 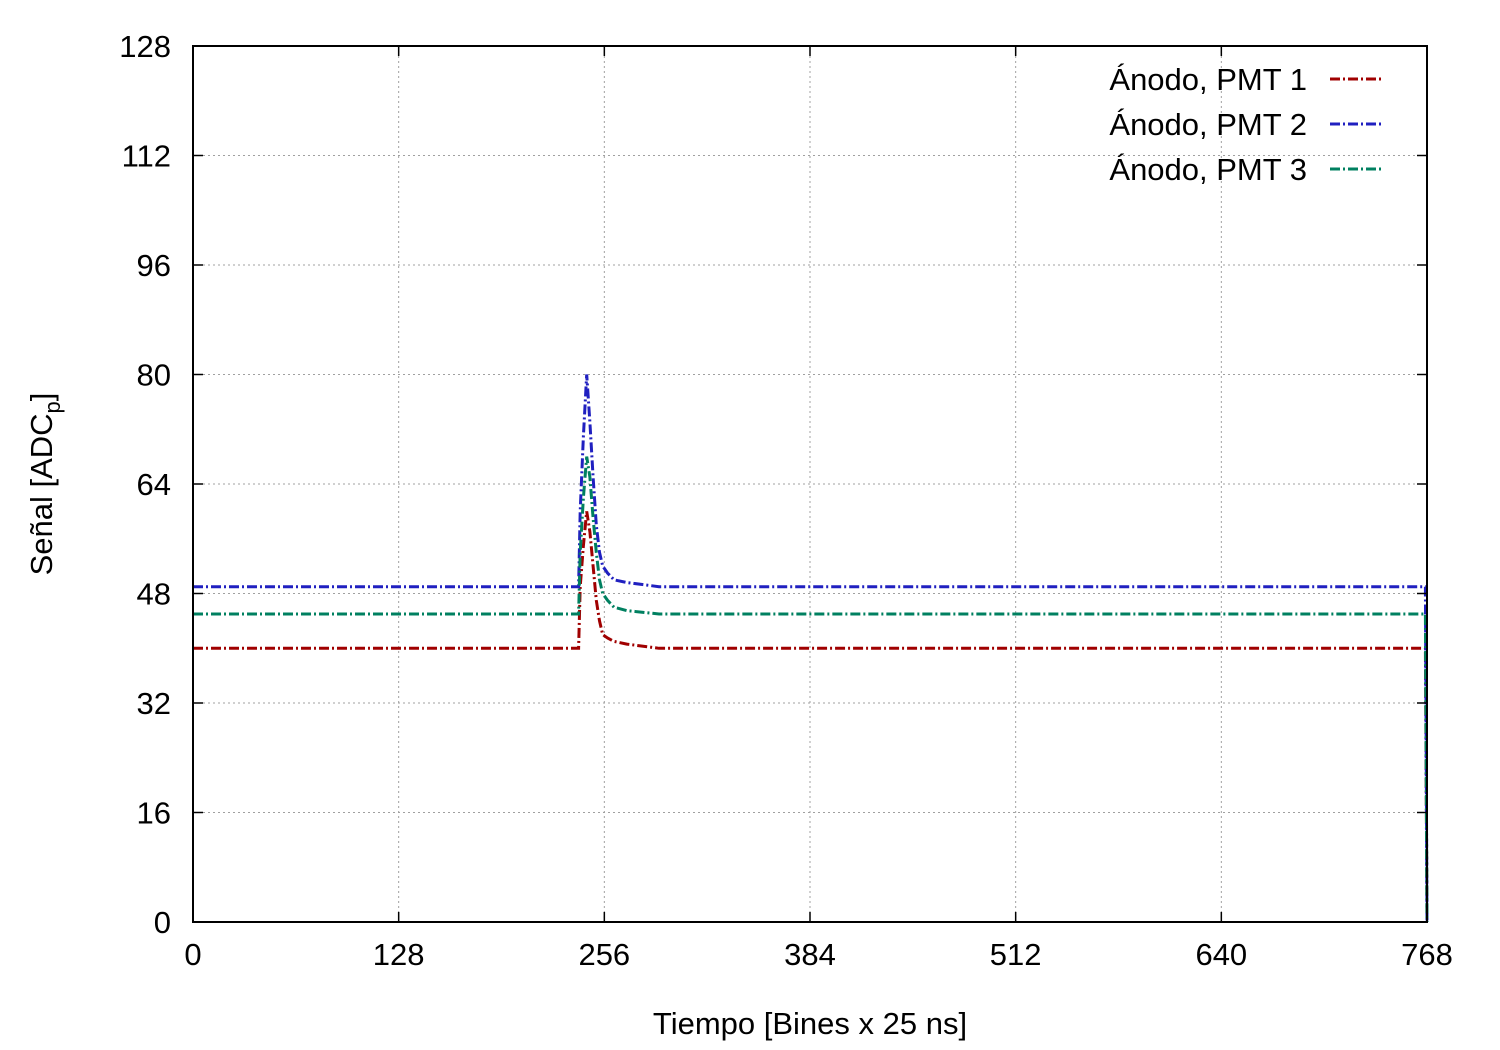 I want to click on x-tick-label: 384, so click(x=810, y=954).